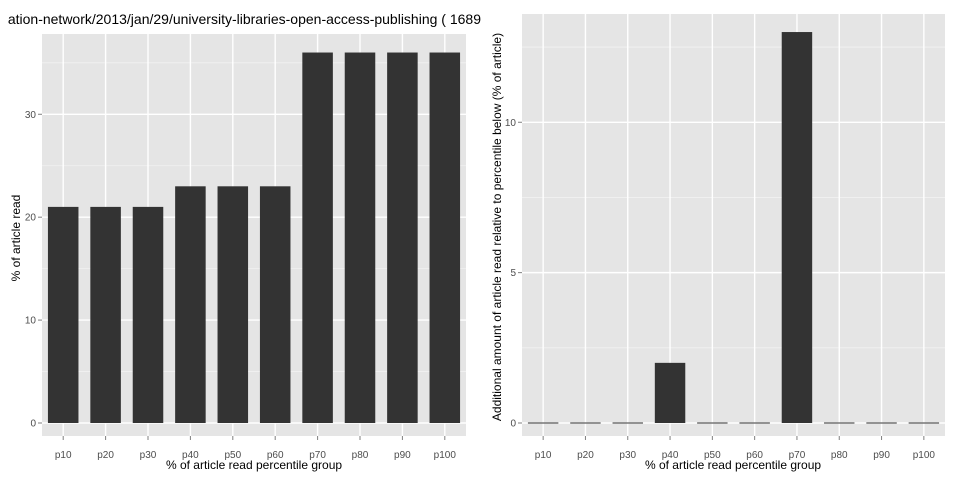 This screenshot has height=480, width=960. What do you see at coordinates (735, 448) in the screenshot?
I see `right-x-ticks: p10 p20 p30 p40 p50 p60 p70 p80 p90 p100` at bounding box center [735, 448].